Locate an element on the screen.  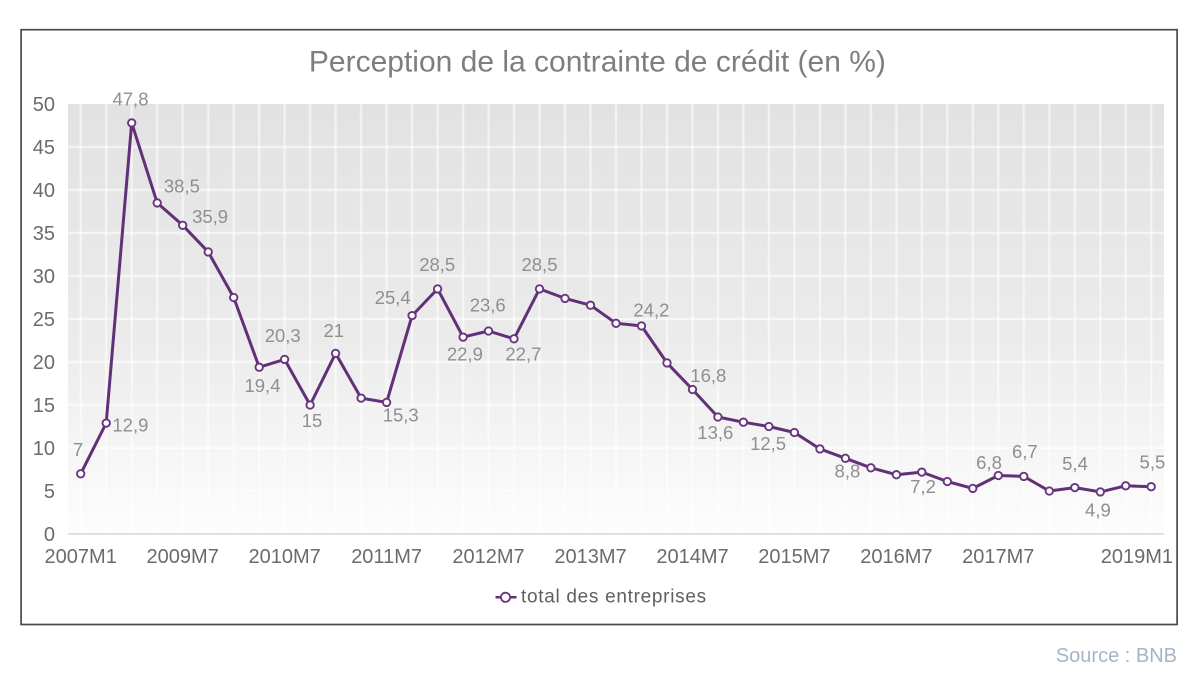
svg-text: 35 is located at coordinates (44, 234).